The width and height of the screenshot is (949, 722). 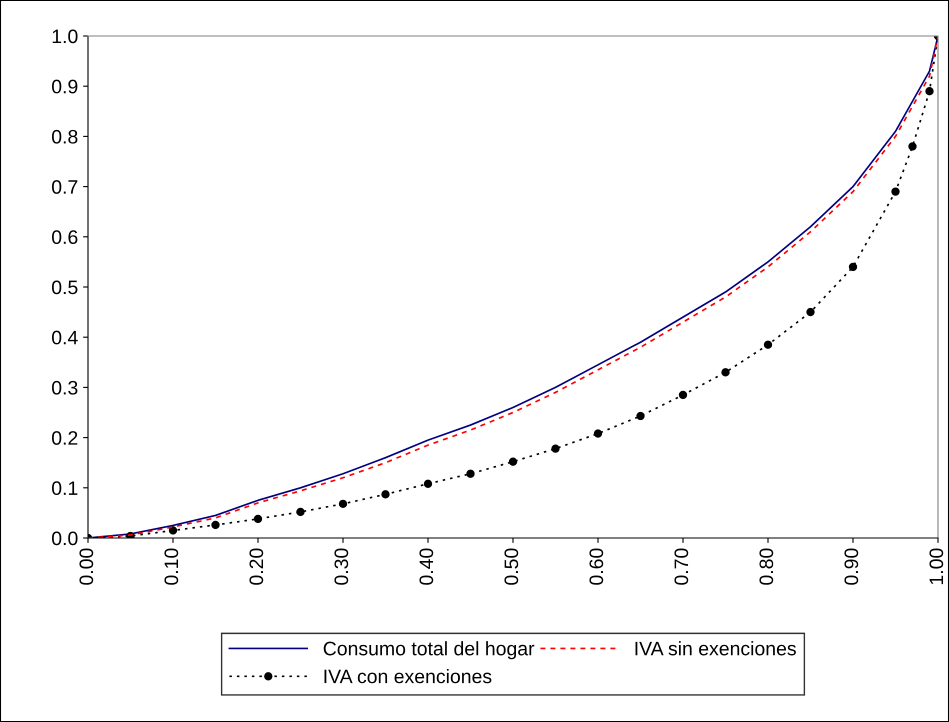 What do you see at coordinates (408, 676) in the screenshot?
I see `legend-label: IVA con exenciones` at bounding box center [408, 676].